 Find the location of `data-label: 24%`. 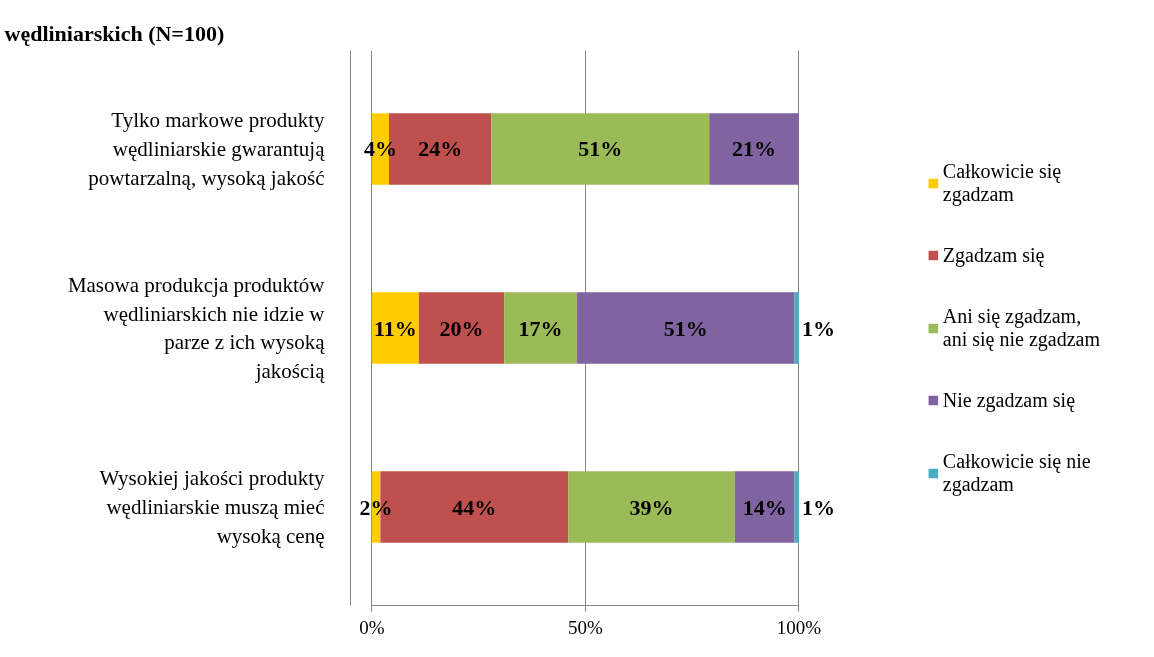

data-label: 24% is located at coordinates (440, 149).